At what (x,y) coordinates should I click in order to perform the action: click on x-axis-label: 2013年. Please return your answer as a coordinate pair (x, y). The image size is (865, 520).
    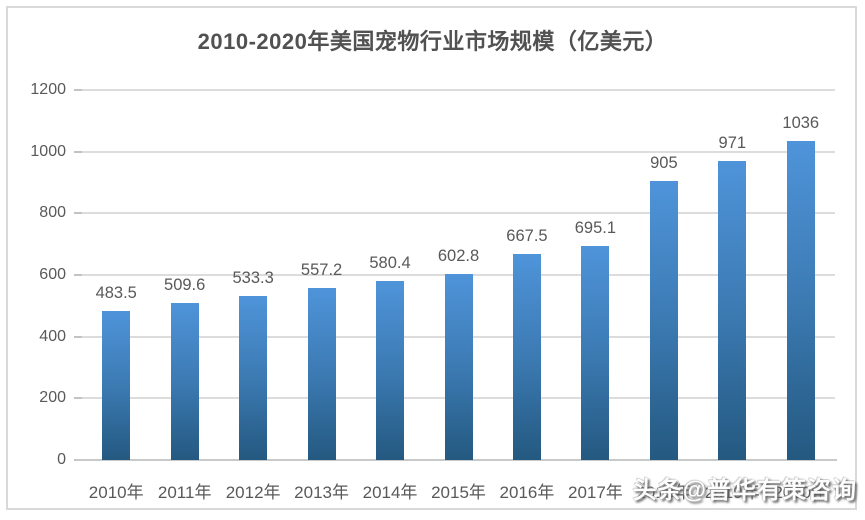
    Looking at the image, I should click on (321, 492).